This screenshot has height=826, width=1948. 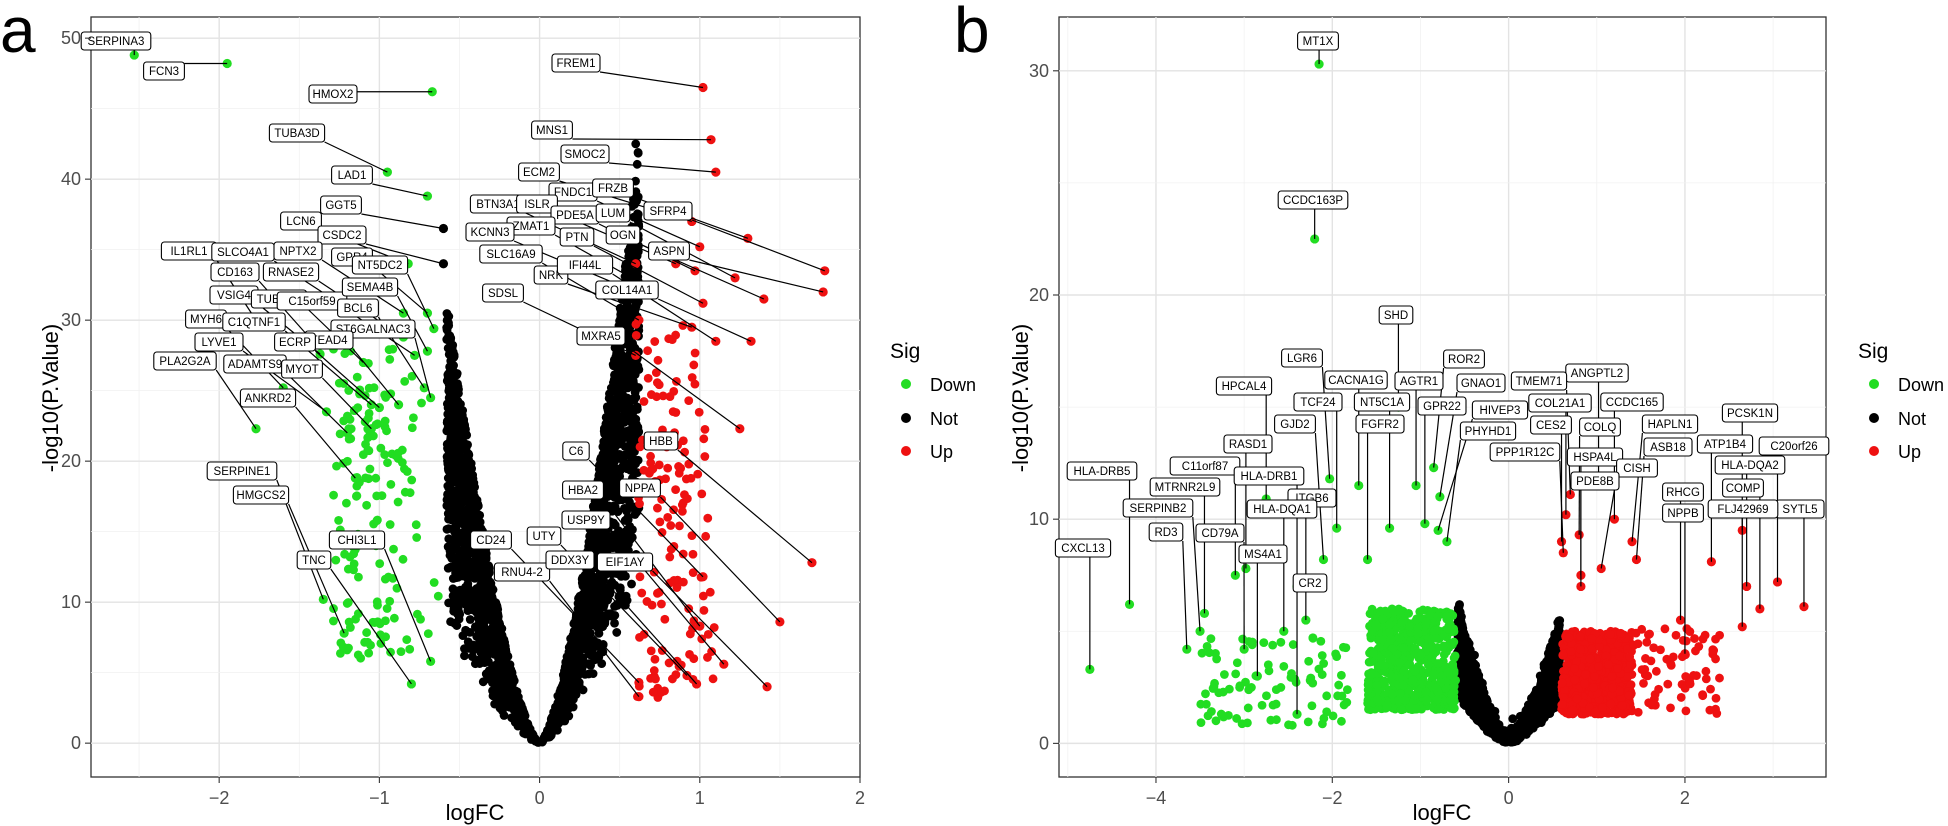 I want to click on gene-label-text: HMOX2, so click(x=333, y=95).